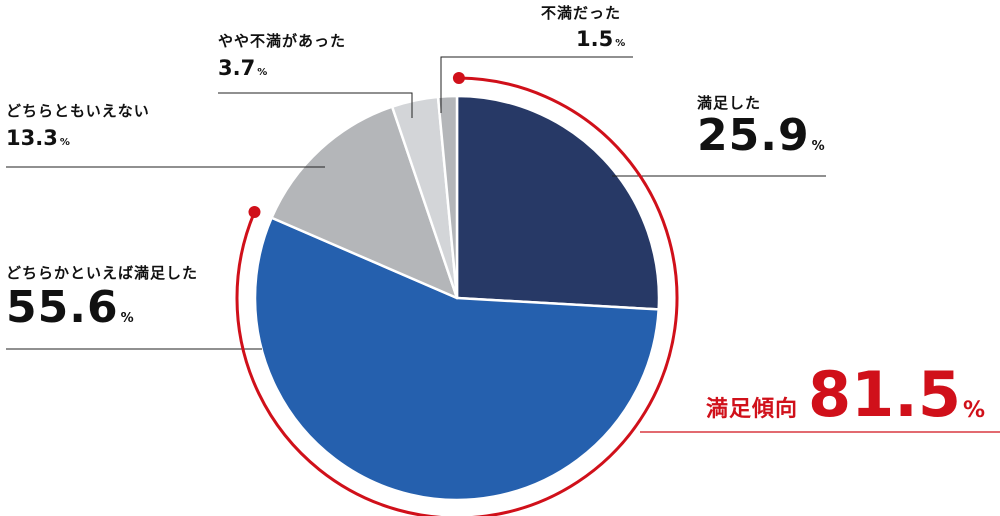 The height and width of the screenshot is (516, 1000). What do you see at coordinates (364, 202) in the screenshot?
I see `slice-neutral` at bounding box center [364, 202].